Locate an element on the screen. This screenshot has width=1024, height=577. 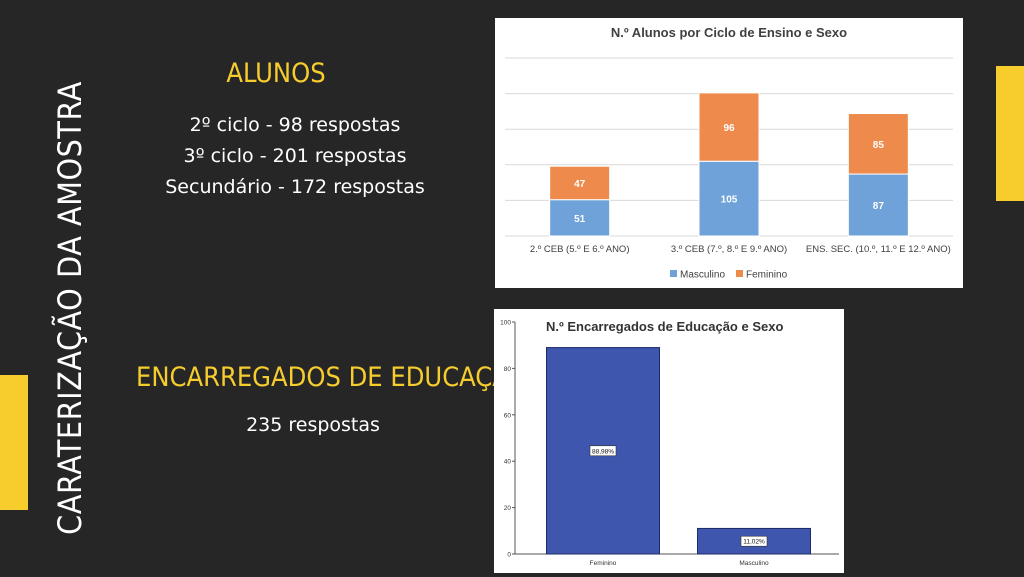
left-accent-bar is located at coordinates (14, 442).